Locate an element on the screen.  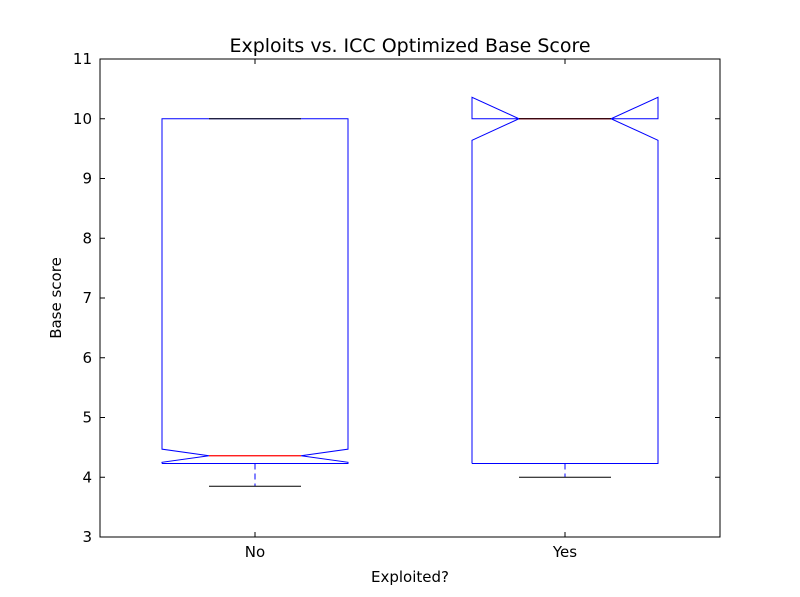
y-axis-label: Base score is located at coordinates (56, 298).